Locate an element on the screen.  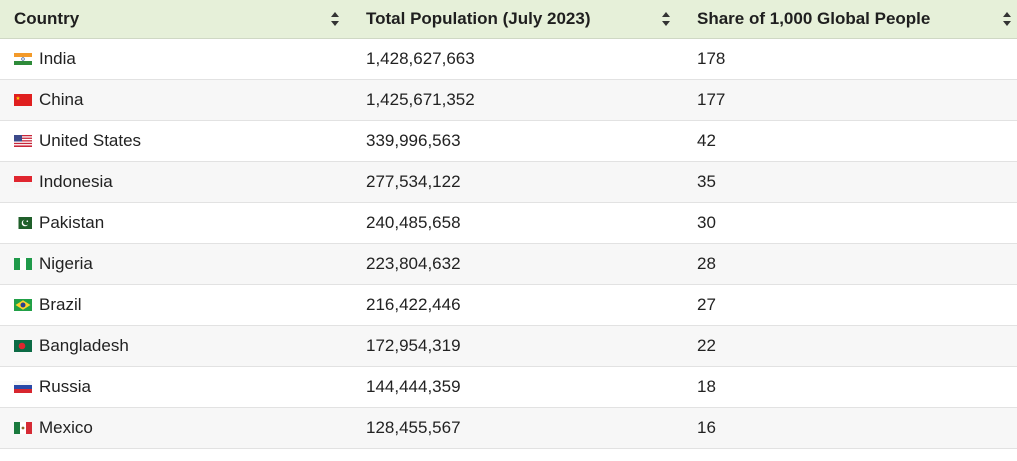
country-name: Indonesia is located at coordinates (76, 181).